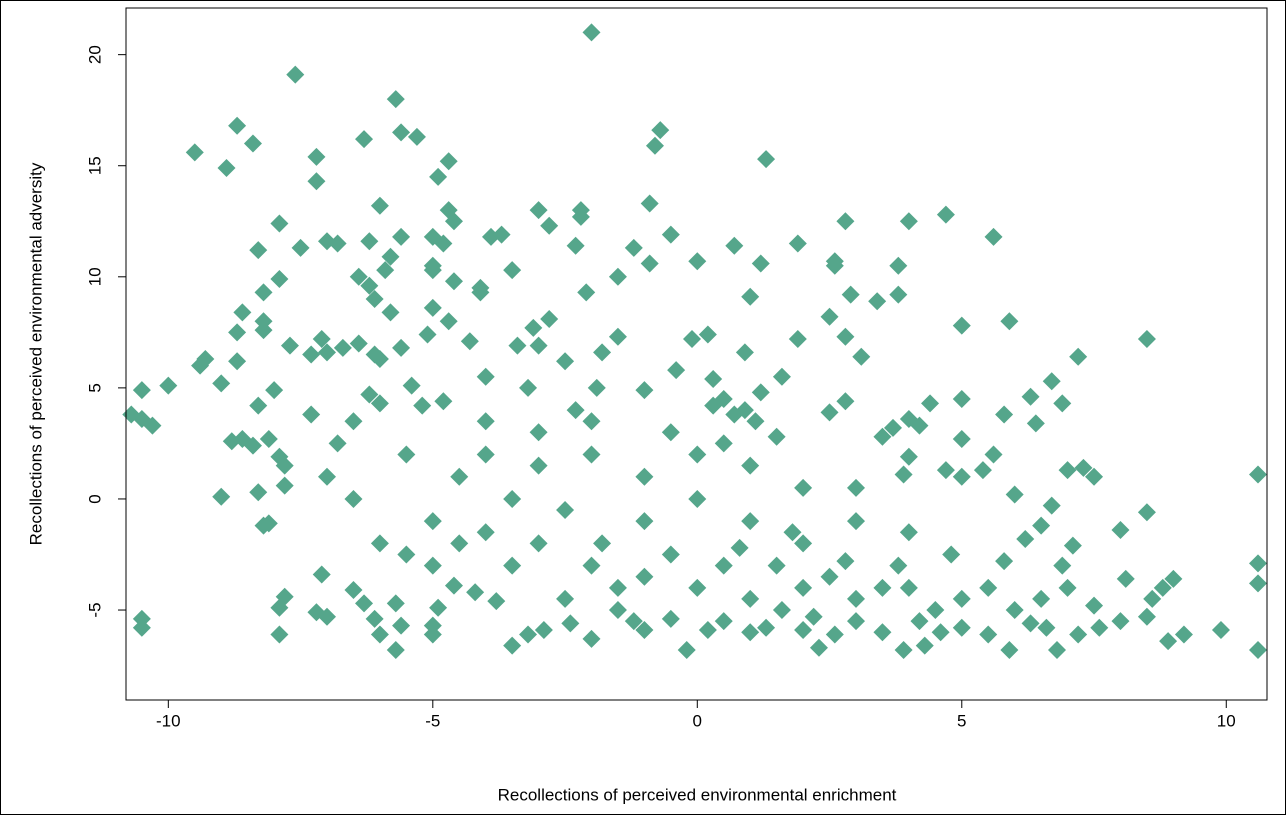 Image resolution: width=1287 pixels, height=816 pixels. I want to click on y-tick-label: 20, so click(94, 54).